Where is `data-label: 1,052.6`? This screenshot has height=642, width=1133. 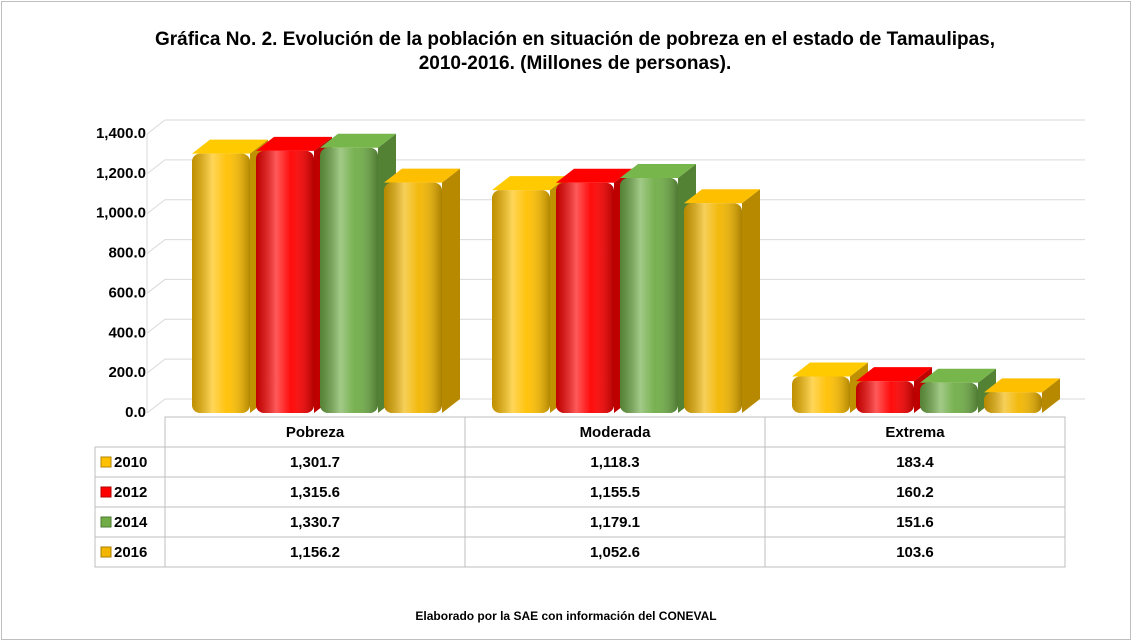
data-label: 1,052.6 is located at coordinates (615, 552).